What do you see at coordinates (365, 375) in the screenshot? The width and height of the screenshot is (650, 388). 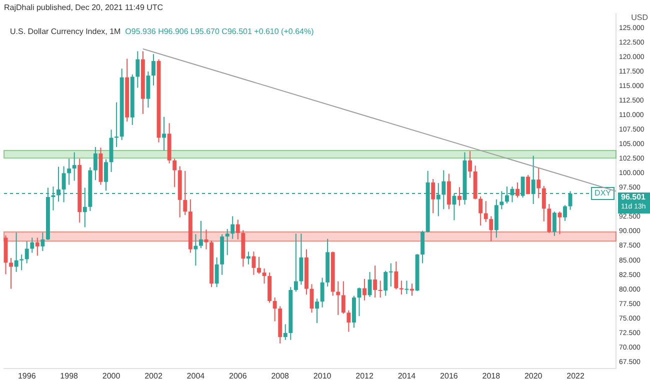 I see `x-tick-label: 2012` at bounding box center [365, 375].